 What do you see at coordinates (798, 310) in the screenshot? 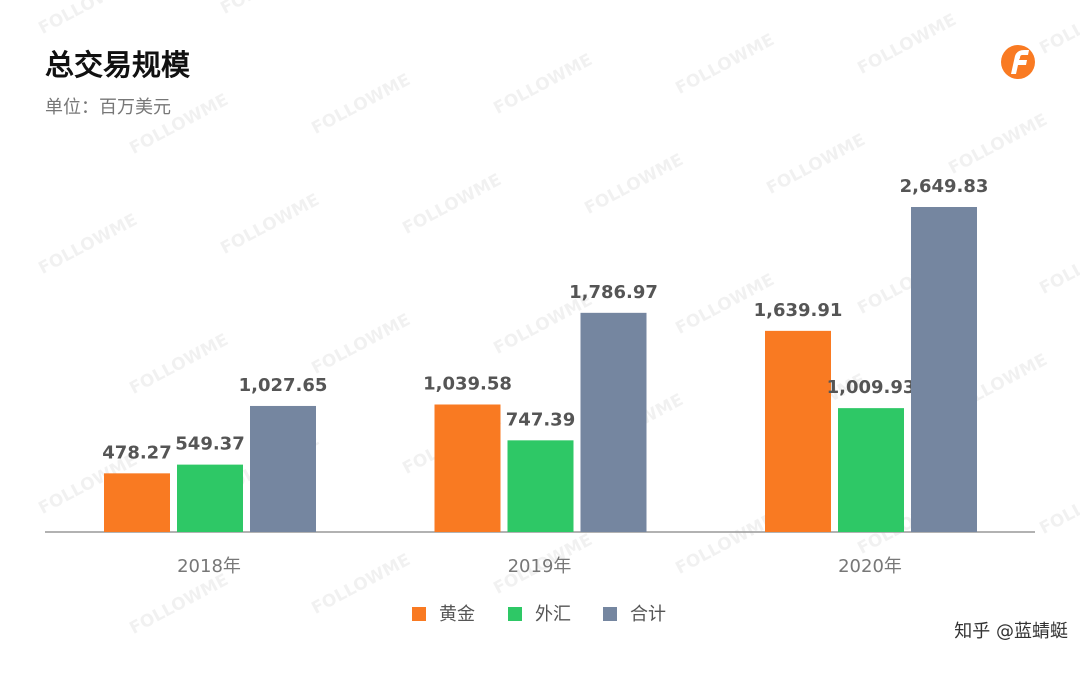
I see `value-label: 1,639.91` at bounding box center [798, 310].